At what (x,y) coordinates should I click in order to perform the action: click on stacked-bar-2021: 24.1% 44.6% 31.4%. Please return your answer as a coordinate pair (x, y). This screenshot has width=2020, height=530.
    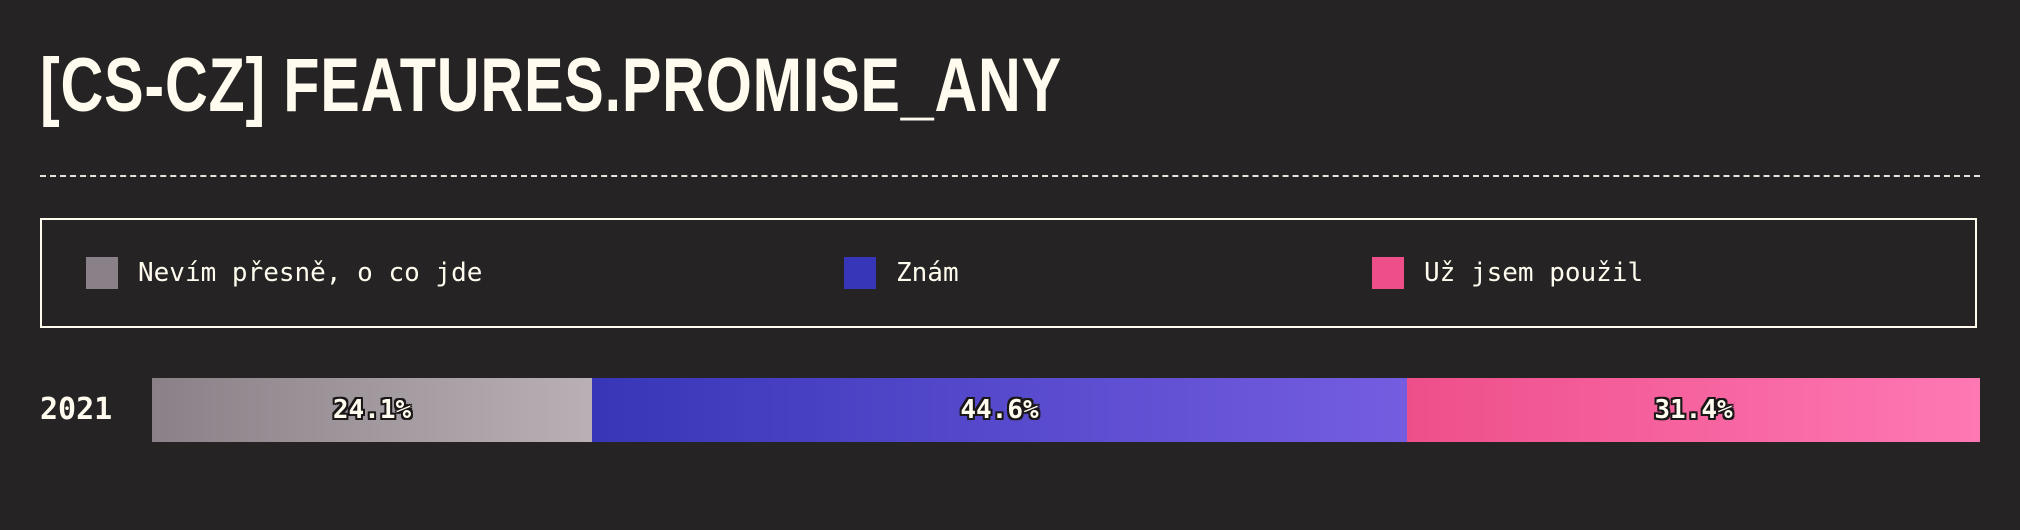
    Looking at the image, I should click on (1066, 410).